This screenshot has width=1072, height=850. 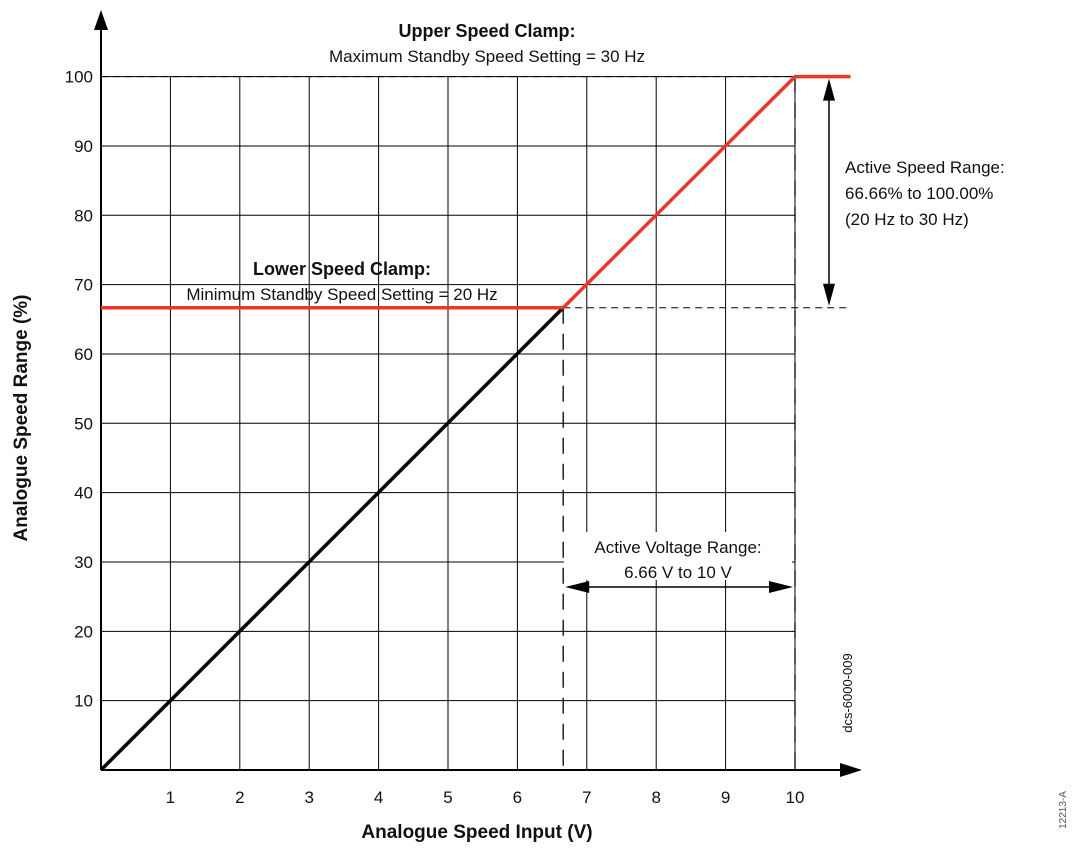 What do you see at coordinates (341, 294) in the screenshot?
I see `lower-clamp-text: Minimum Standby Speed Setting = 20 Hz` at bounding box center [341, 294].